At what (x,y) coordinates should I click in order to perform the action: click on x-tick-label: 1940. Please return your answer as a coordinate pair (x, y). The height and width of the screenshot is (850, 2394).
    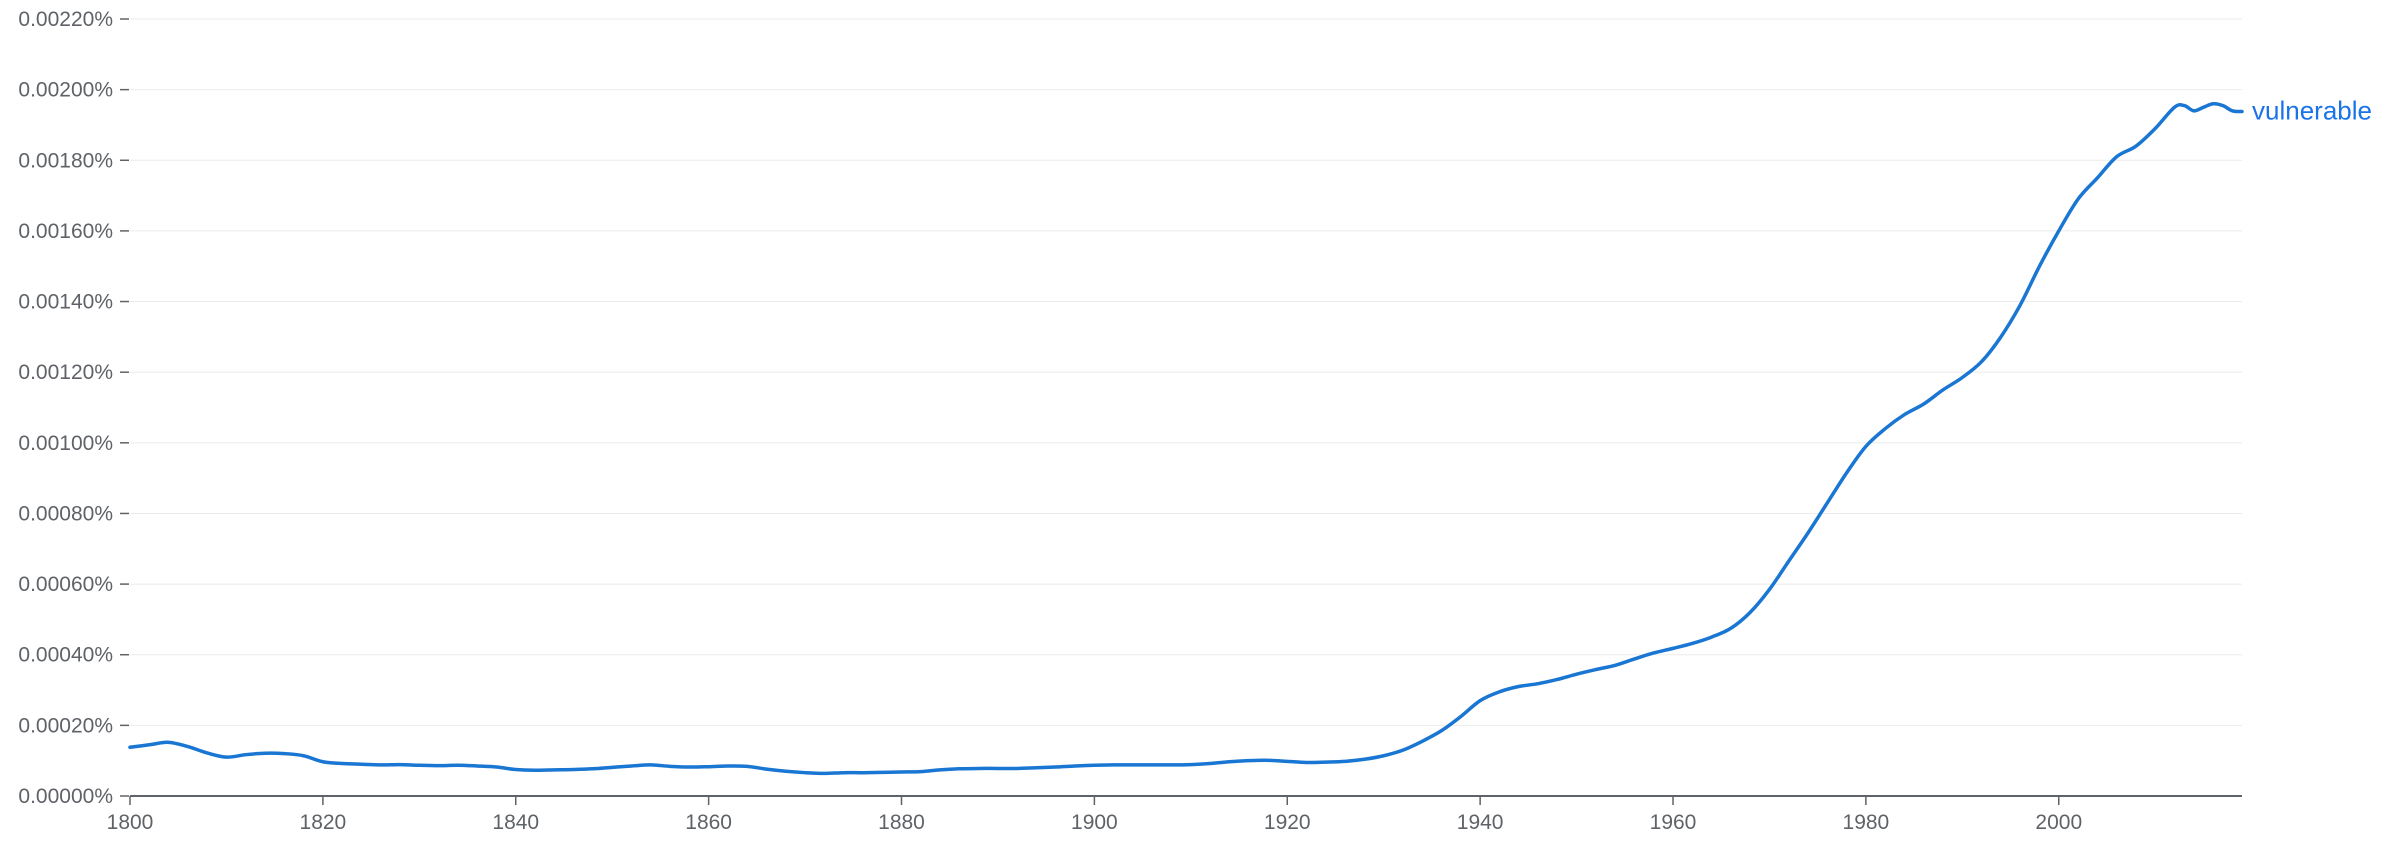
    Looking at the image, I should click on (1480, 822).